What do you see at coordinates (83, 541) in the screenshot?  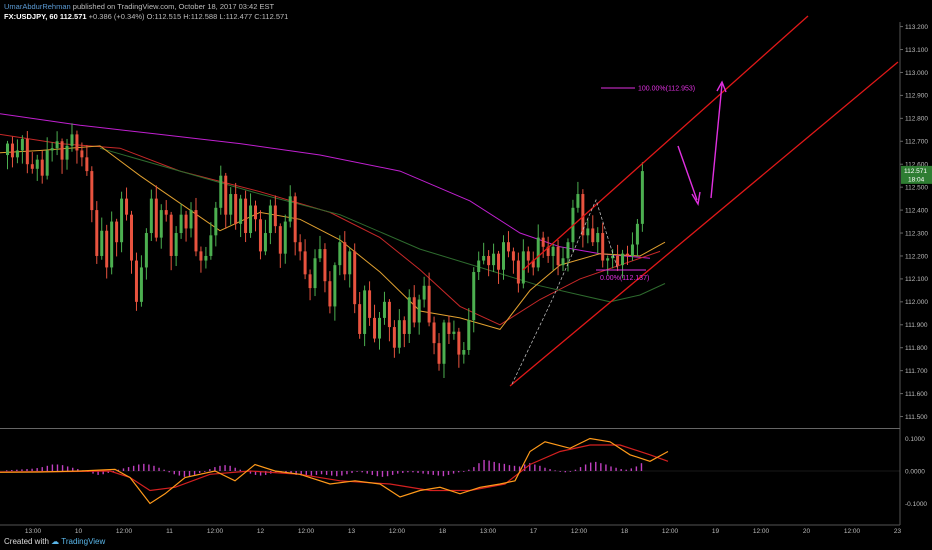 I see `tradingview-link: TradingView` at bounding box center [83, 541].